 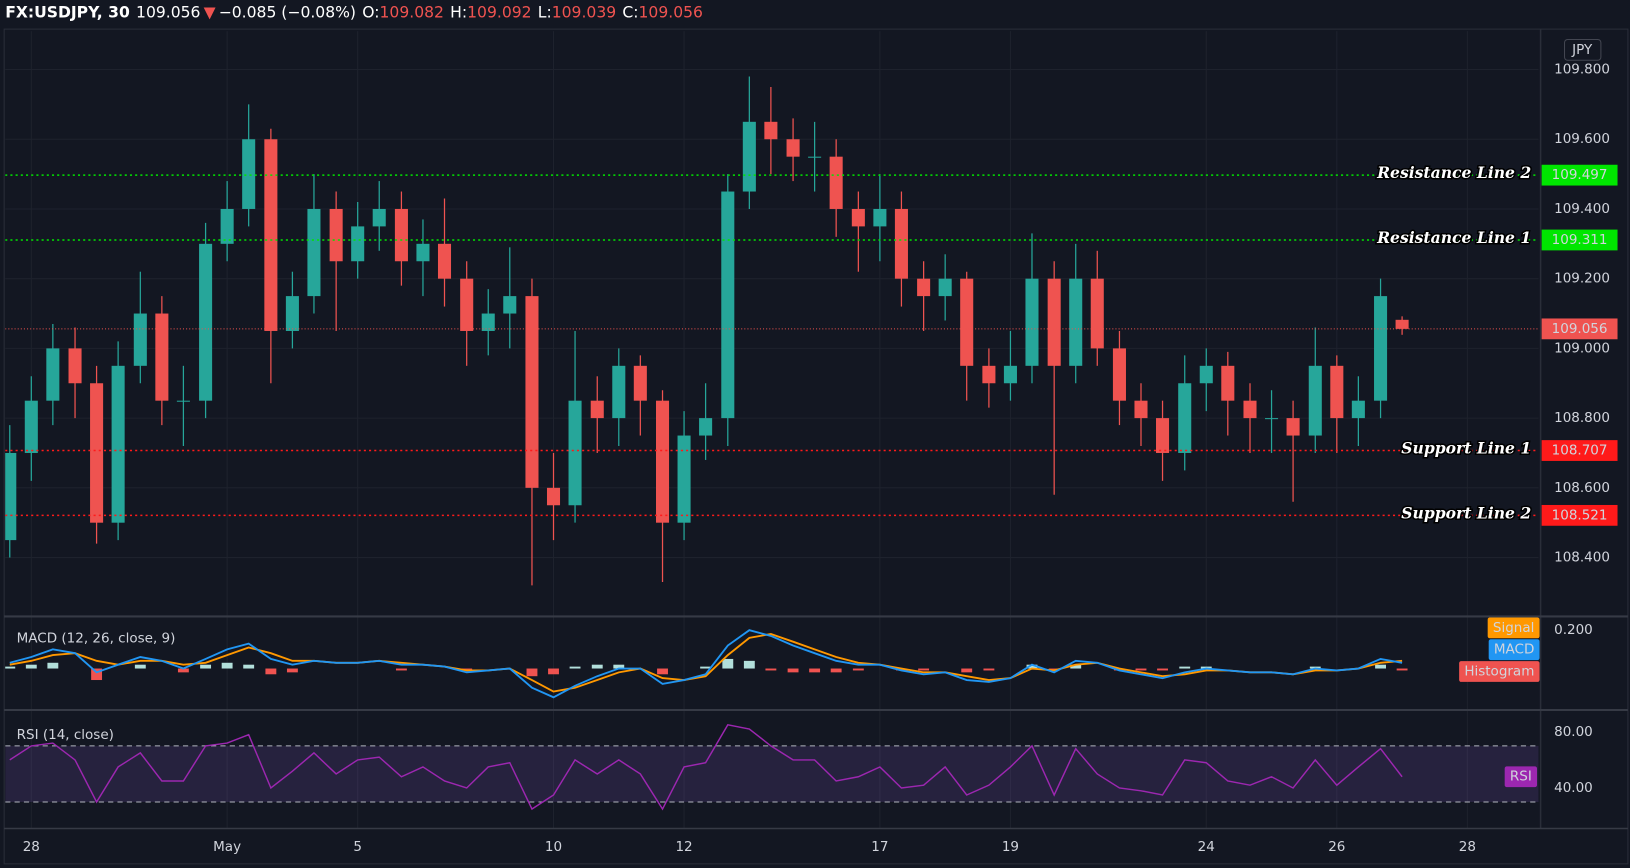 What do you see at coordinates (1010, 847) in the screenshot?
I see `x-tick-label: 19` at bounding box center [1010, 847].